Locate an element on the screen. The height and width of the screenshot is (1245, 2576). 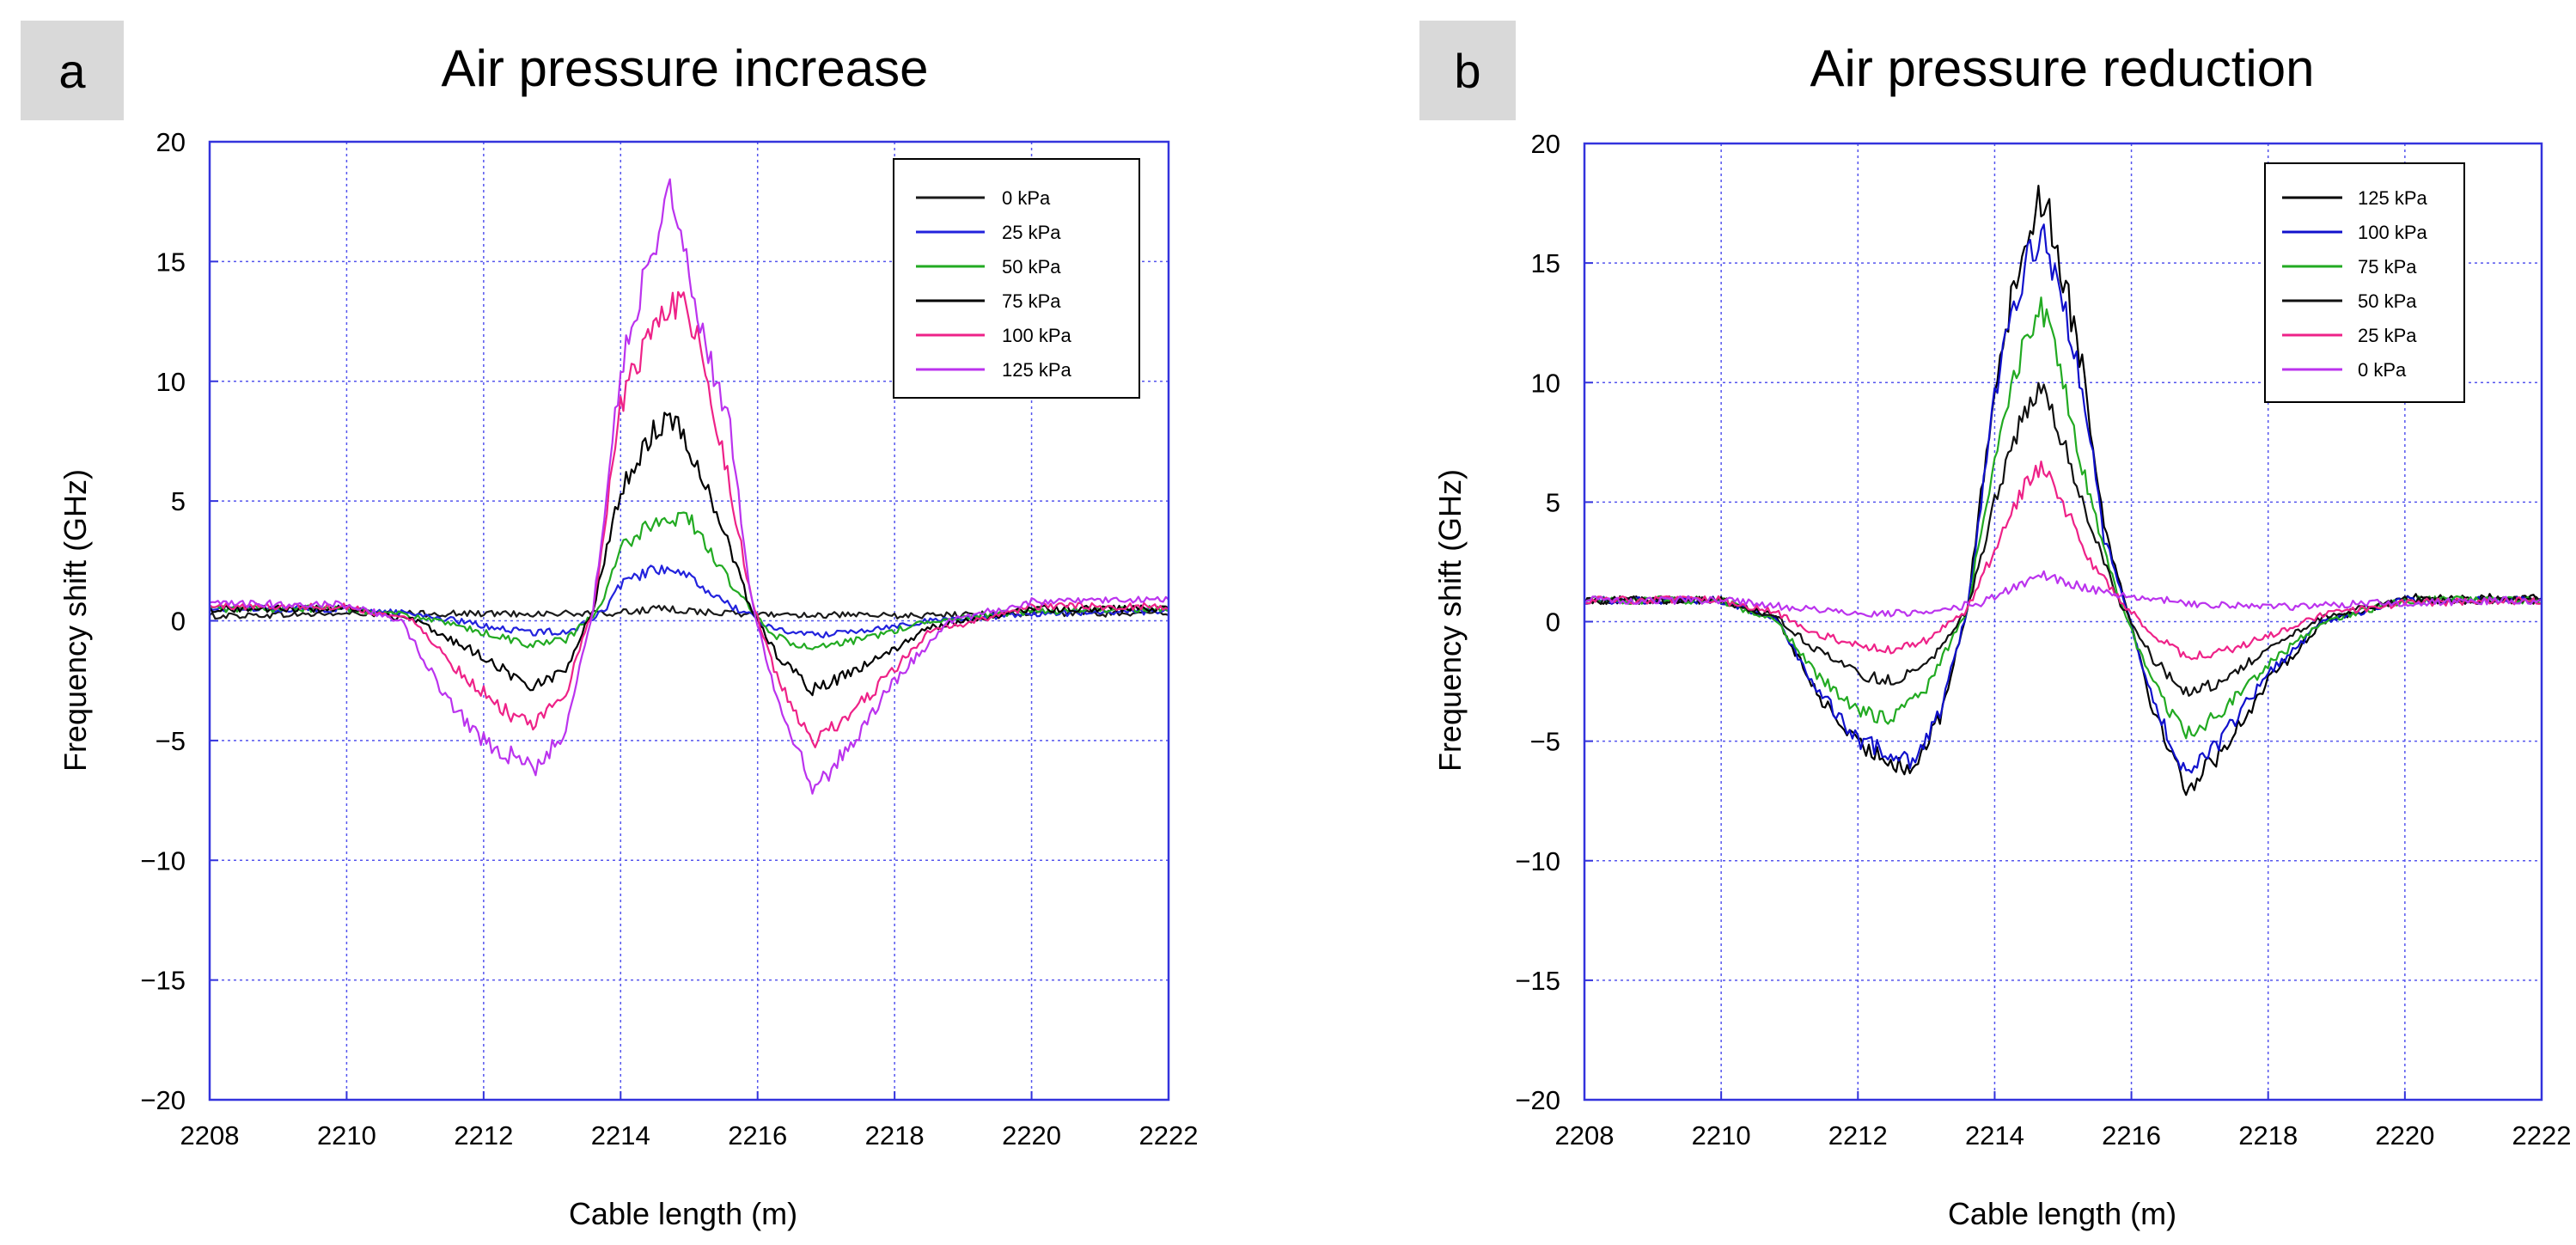
panel-a-y-axis-label: Frequency shift (GHz) is located at coordinates (75, 620).